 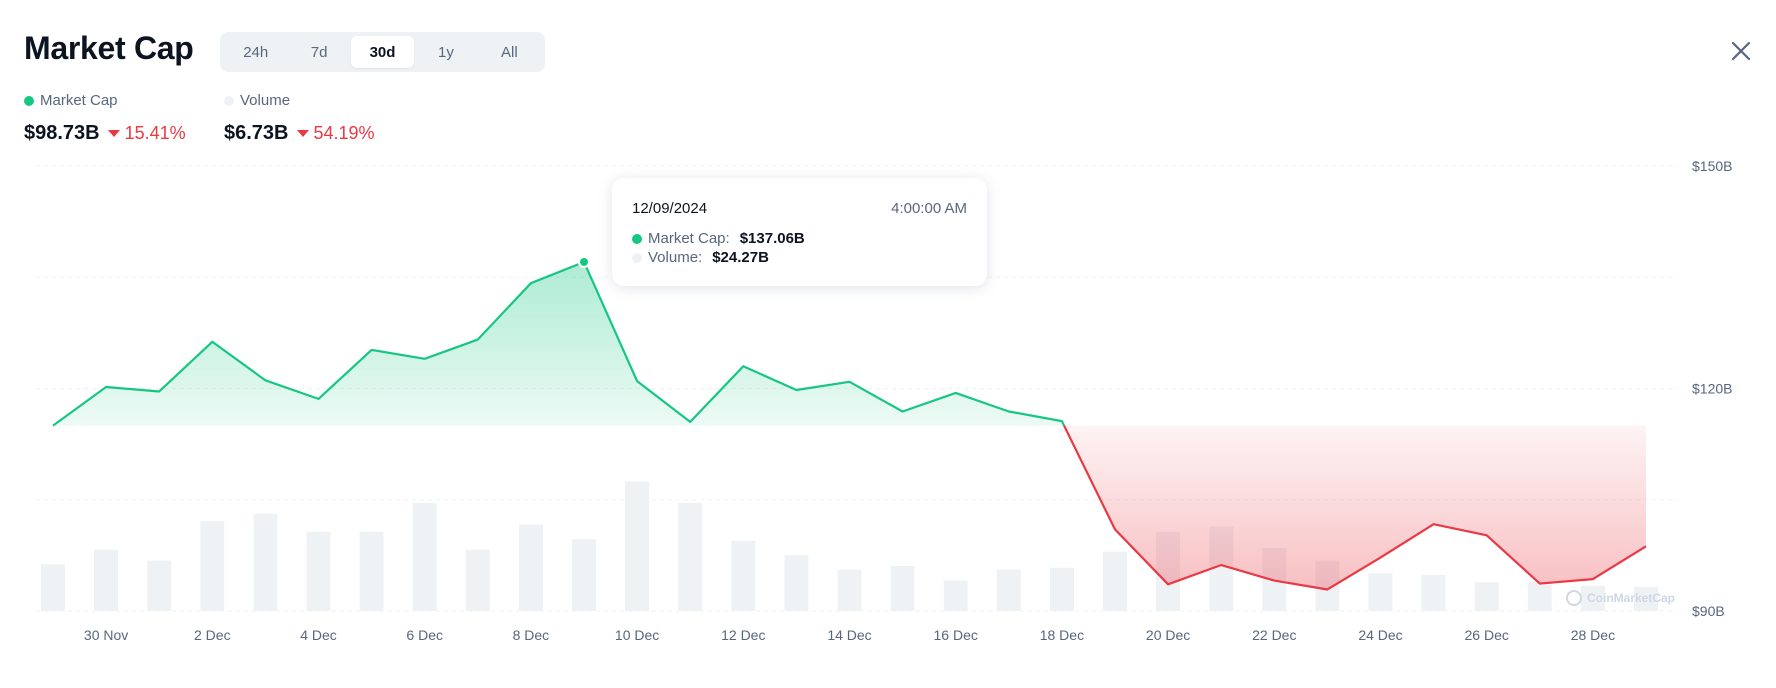 I want to click on x-tick-label: 8 Dec, so click(x=531, y=635).